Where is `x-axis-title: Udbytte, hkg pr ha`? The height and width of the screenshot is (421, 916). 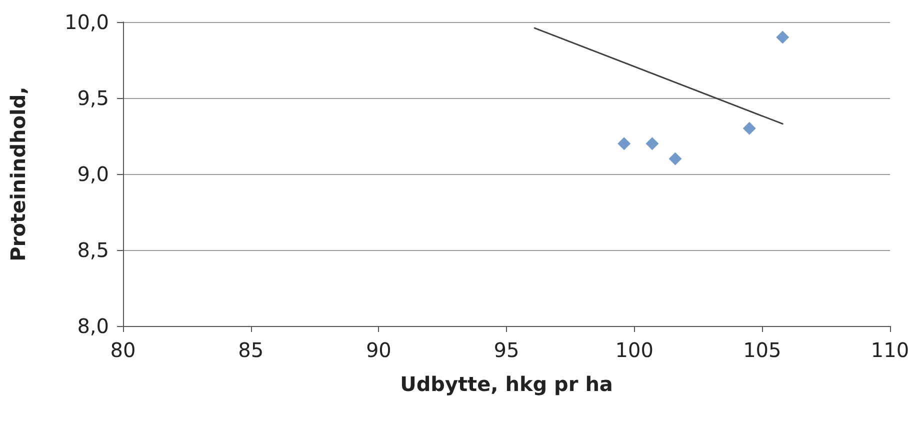 x-axis-title: Udbytte, hkg pr ha is located at coordinates (506, 384).